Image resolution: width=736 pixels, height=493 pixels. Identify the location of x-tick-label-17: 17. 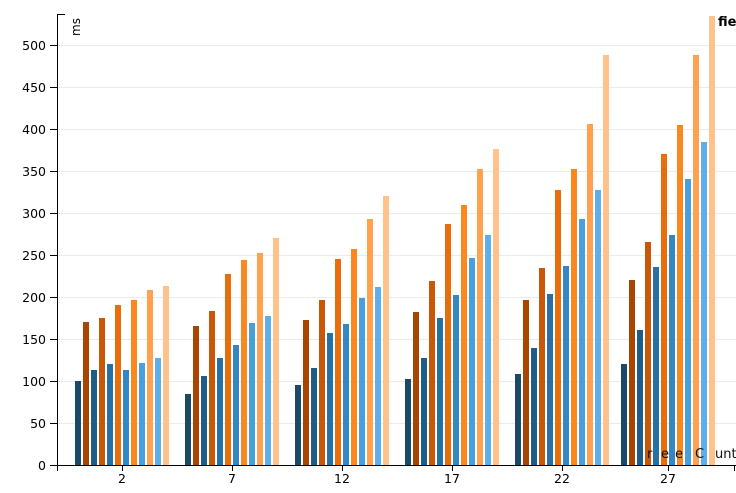
(452, 478).